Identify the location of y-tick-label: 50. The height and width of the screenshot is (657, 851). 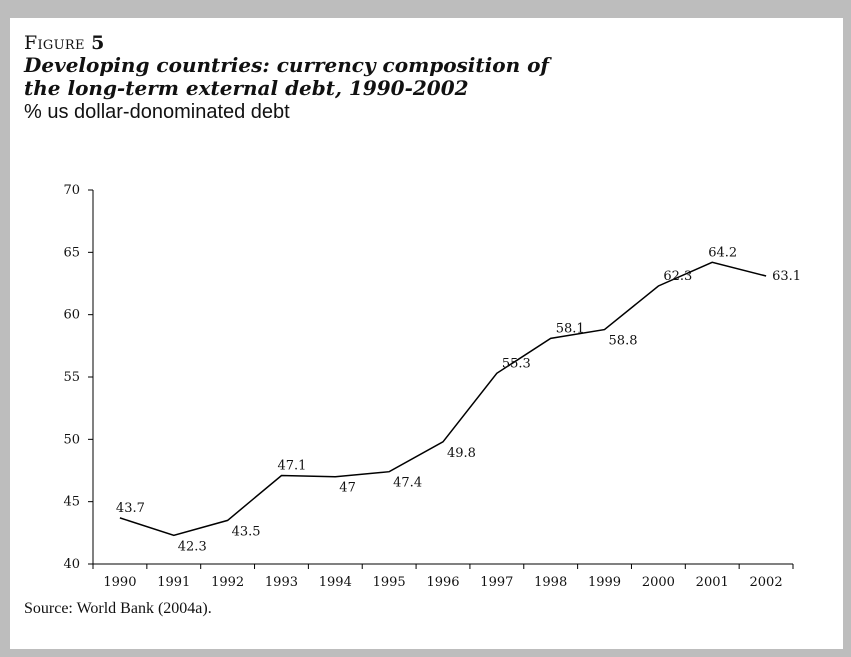
(71, 439).